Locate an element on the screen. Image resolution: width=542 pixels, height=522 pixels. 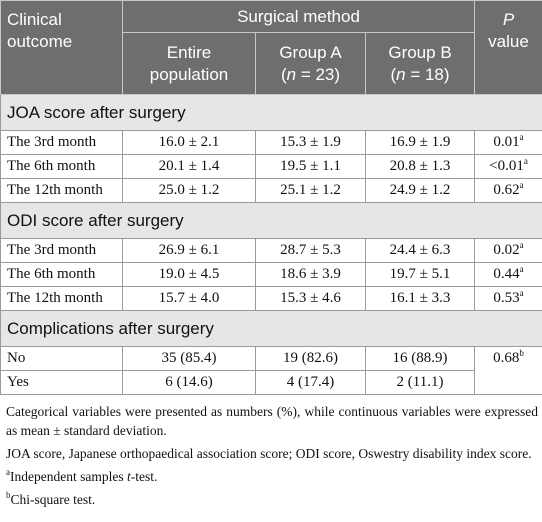
group-a-value: 25.1 ± 1.2 is located at coordinates (310, 190).